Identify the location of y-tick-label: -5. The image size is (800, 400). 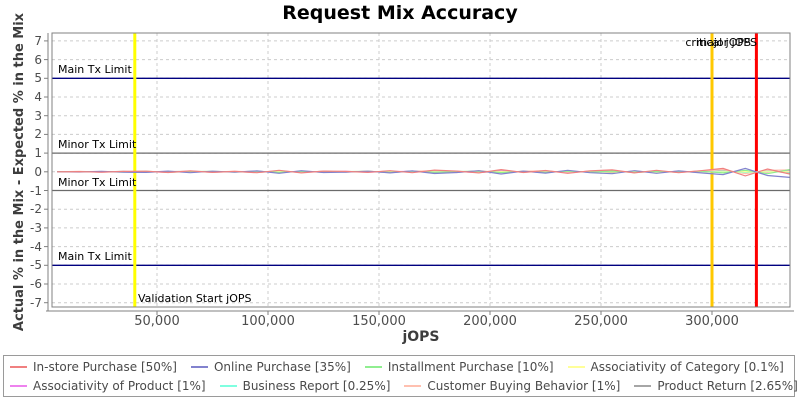
(36, 265).